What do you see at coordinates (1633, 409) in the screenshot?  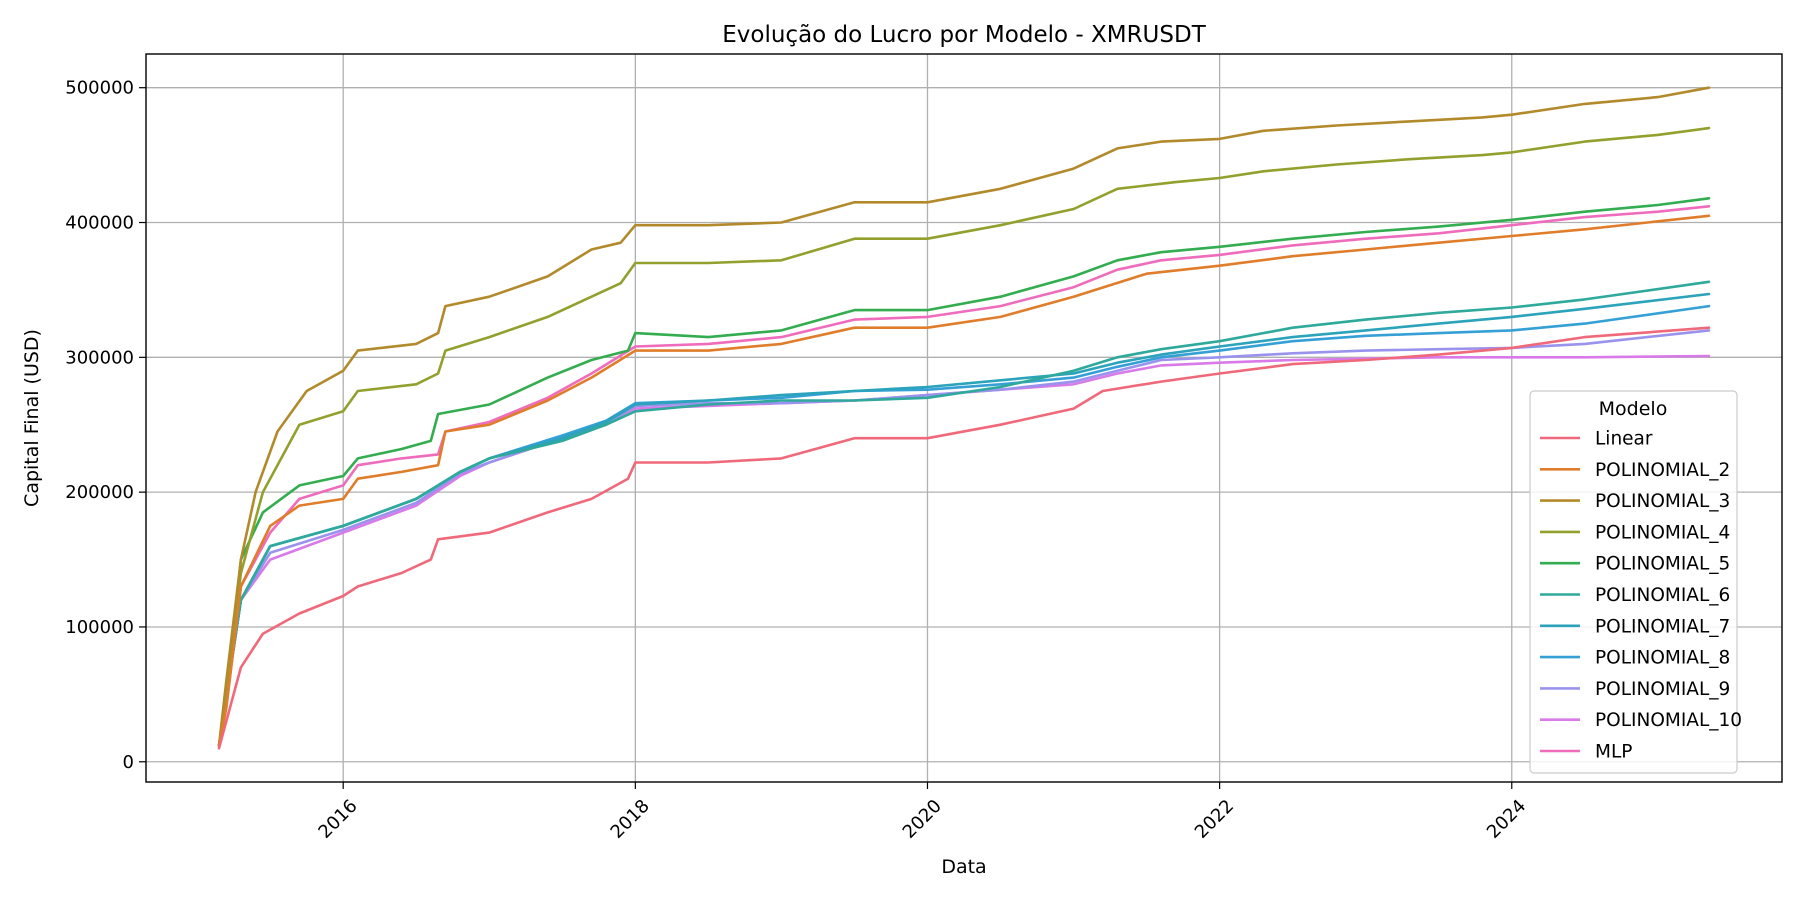 I see `legend-title: Modelo` at bounding box center [1633, 409].